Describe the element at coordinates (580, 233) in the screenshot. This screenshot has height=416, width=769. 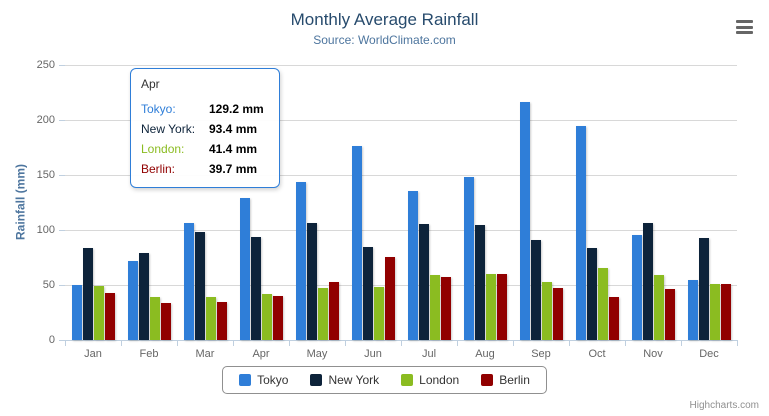
I see `bar-tokyo-oct` at that location.